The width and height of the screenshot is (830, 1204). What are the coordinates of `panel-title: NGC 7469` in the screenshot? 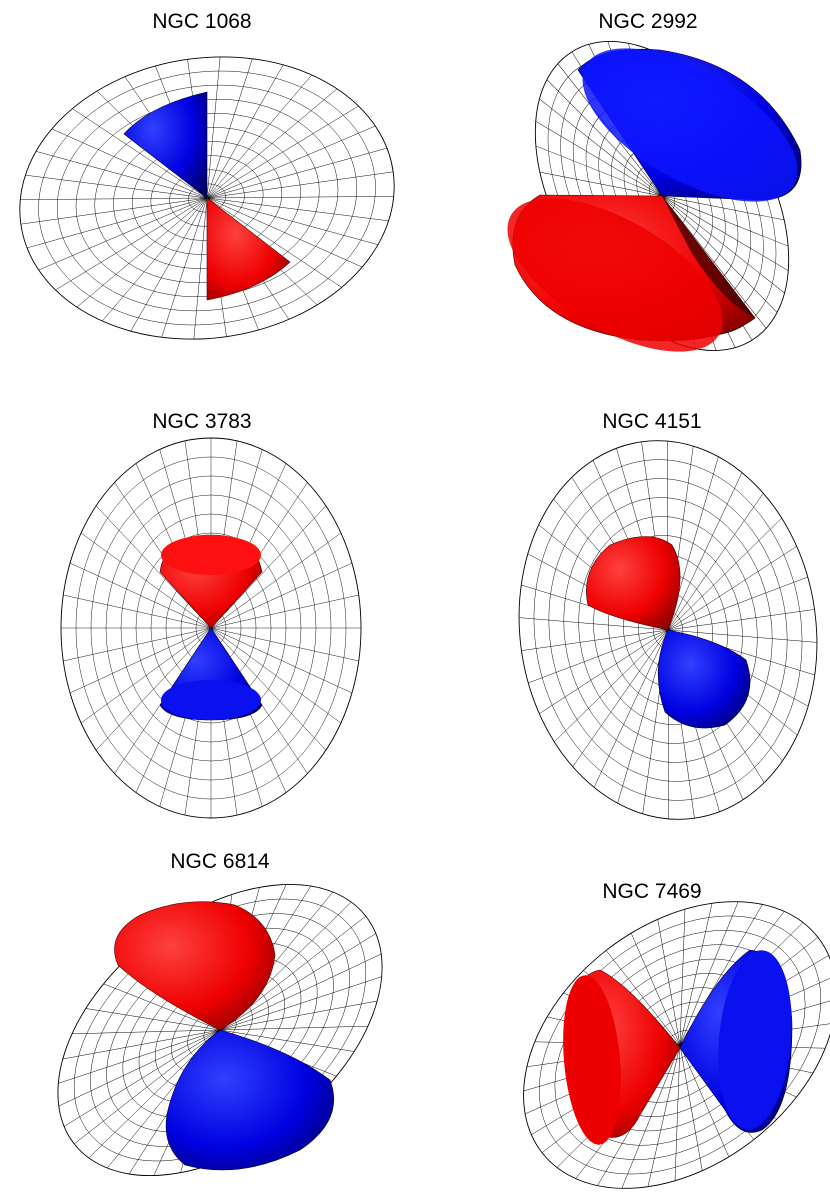 It's located at (651, 891).